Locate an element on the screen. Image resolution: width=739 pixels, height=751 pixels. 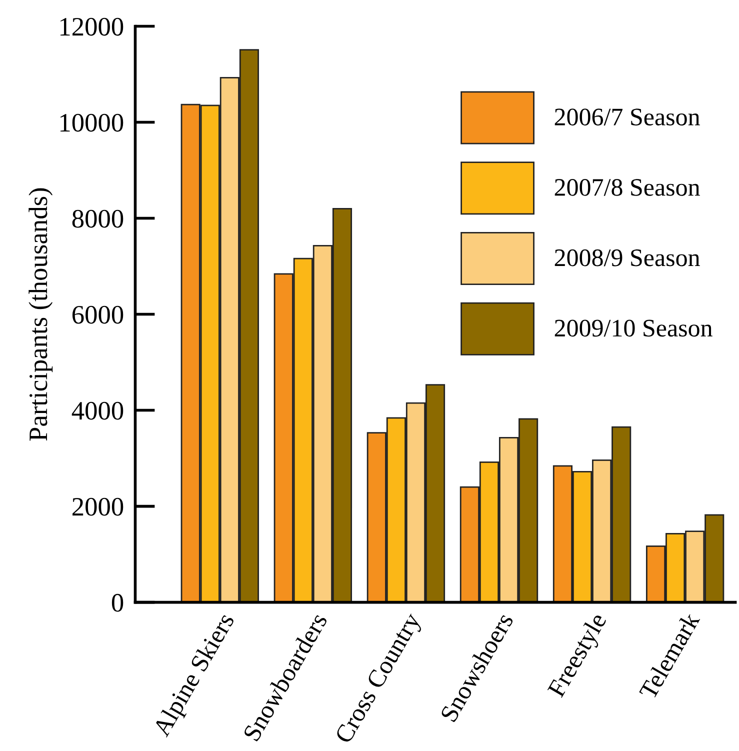
y-tick-label: 8000 is located at coordinates (98, 219).